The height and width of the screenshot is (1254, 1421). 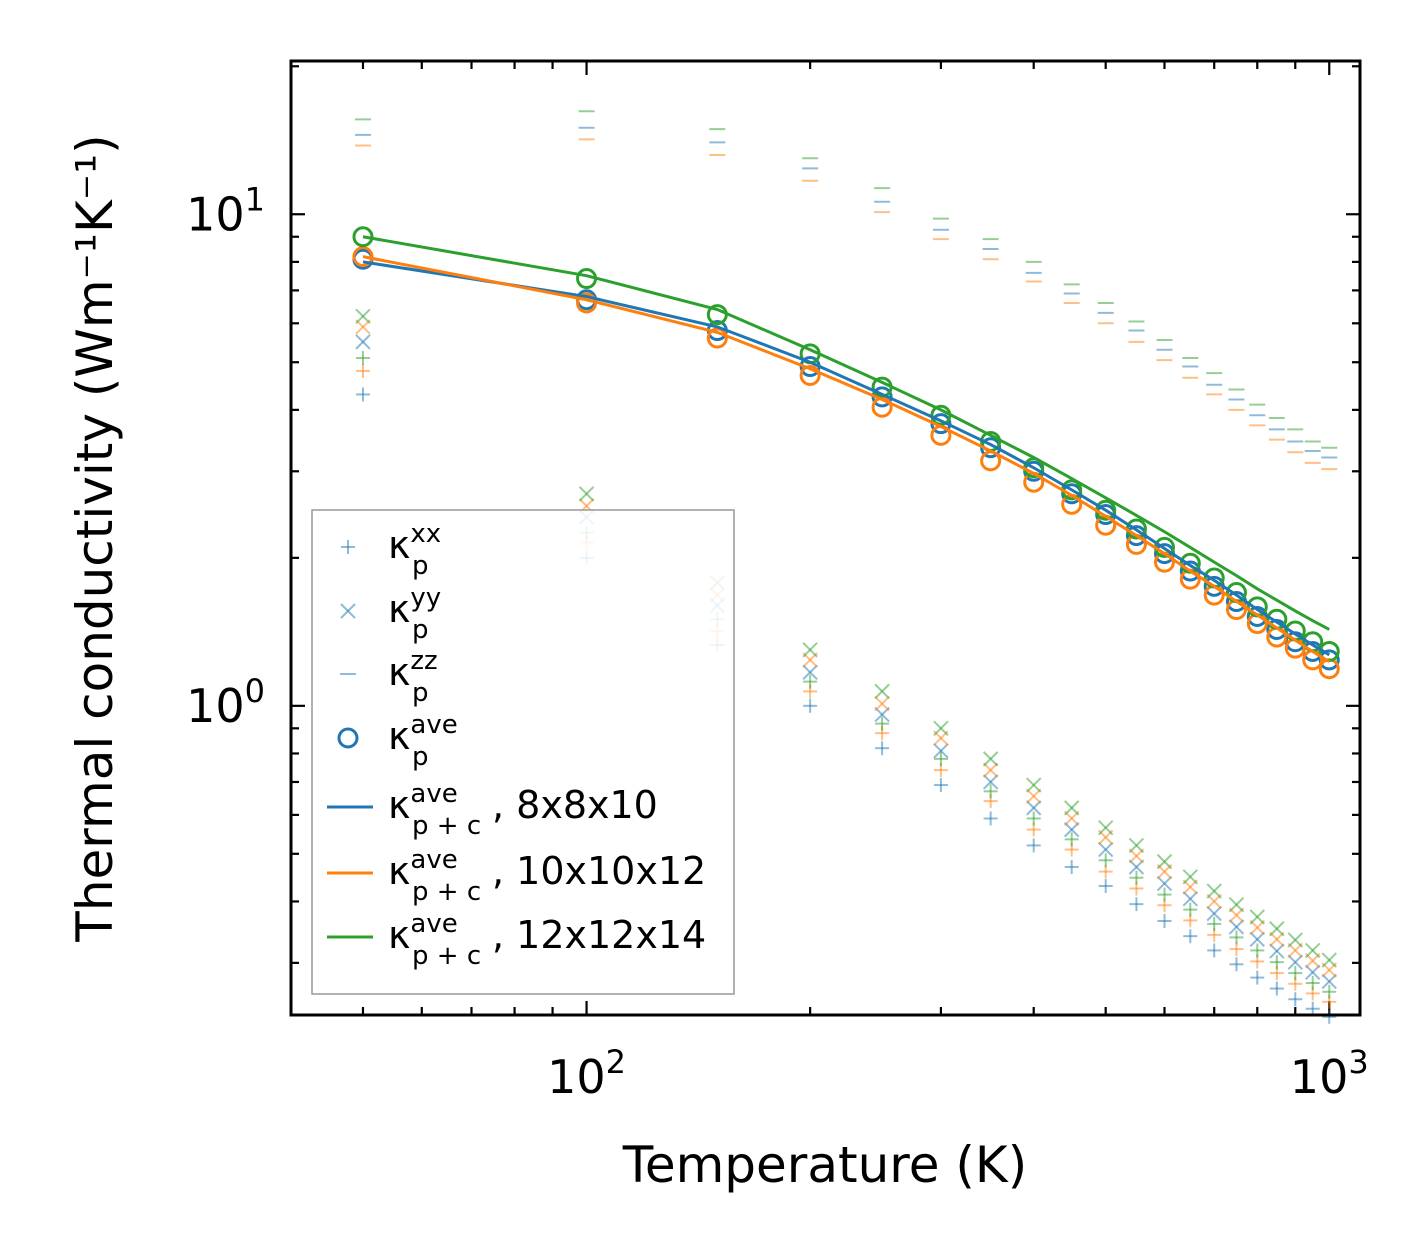 I want to click on legend-circle-swatch, so click(x=348, y=738).